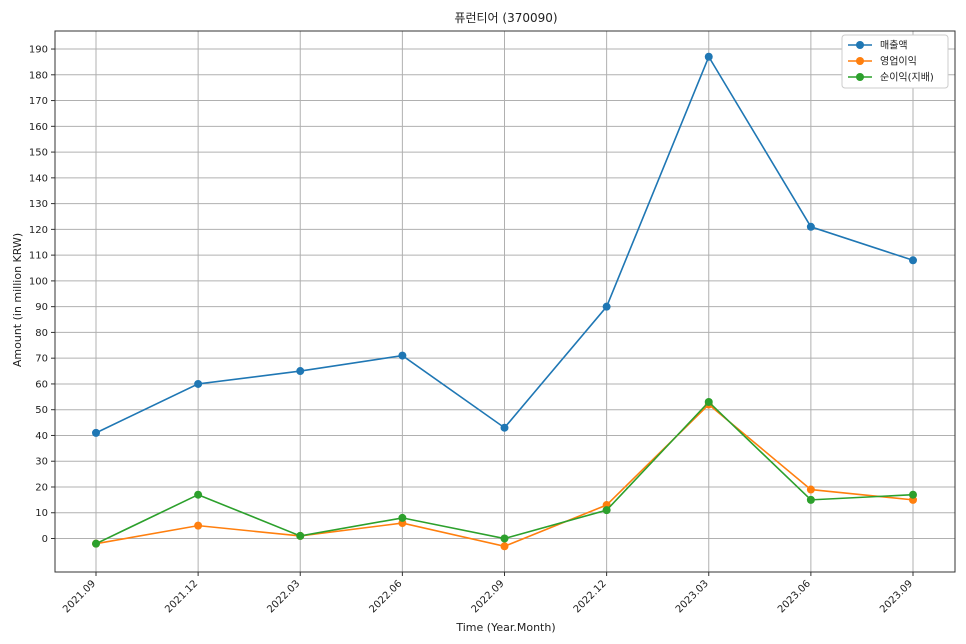 The image size is (966, 644). I want to click on y-tick-label: 70, so click(41, 359).